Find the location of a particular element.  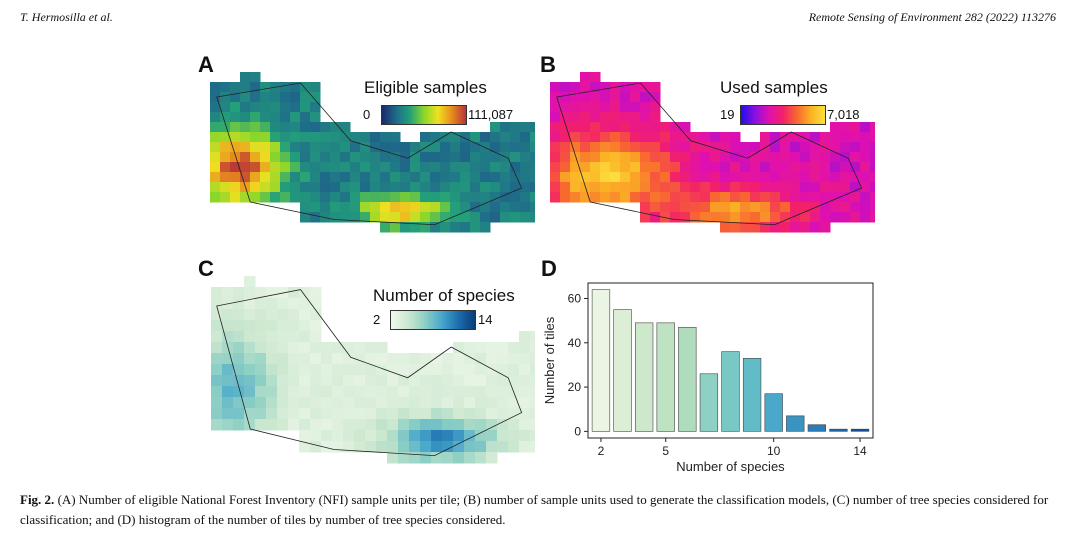

histogram-bar is located at coordinates (838, 430).